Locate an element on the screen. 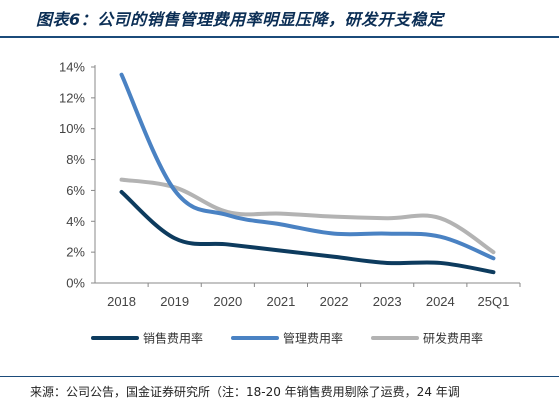 The width and height of the screenshot is (559, 405). y-tick-label: 14% is located at coordinates (72, 67).